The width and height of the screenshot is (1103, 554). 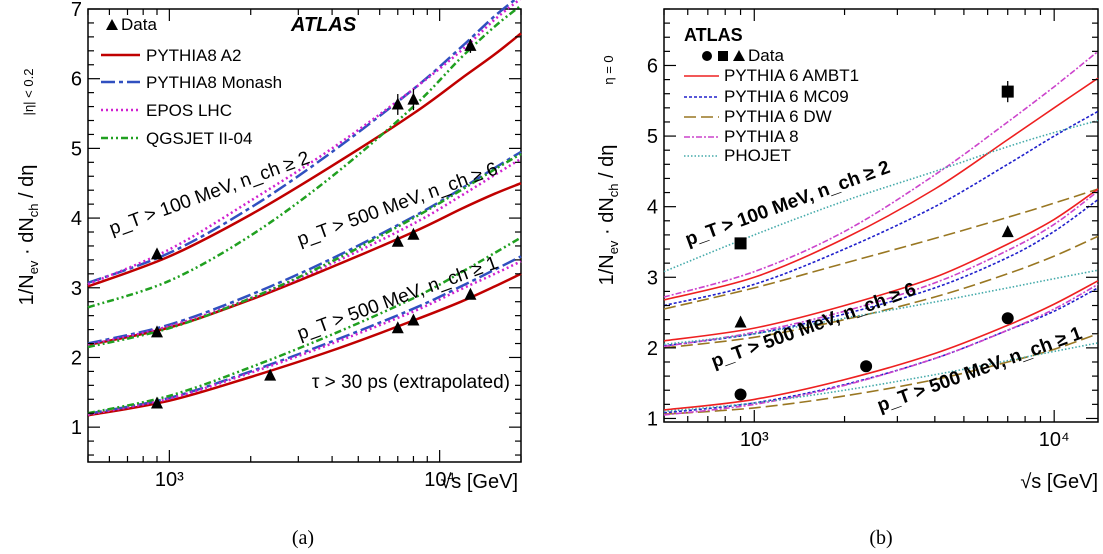 I want to click on legend-marker-data-a, so click(x=112, y=24).